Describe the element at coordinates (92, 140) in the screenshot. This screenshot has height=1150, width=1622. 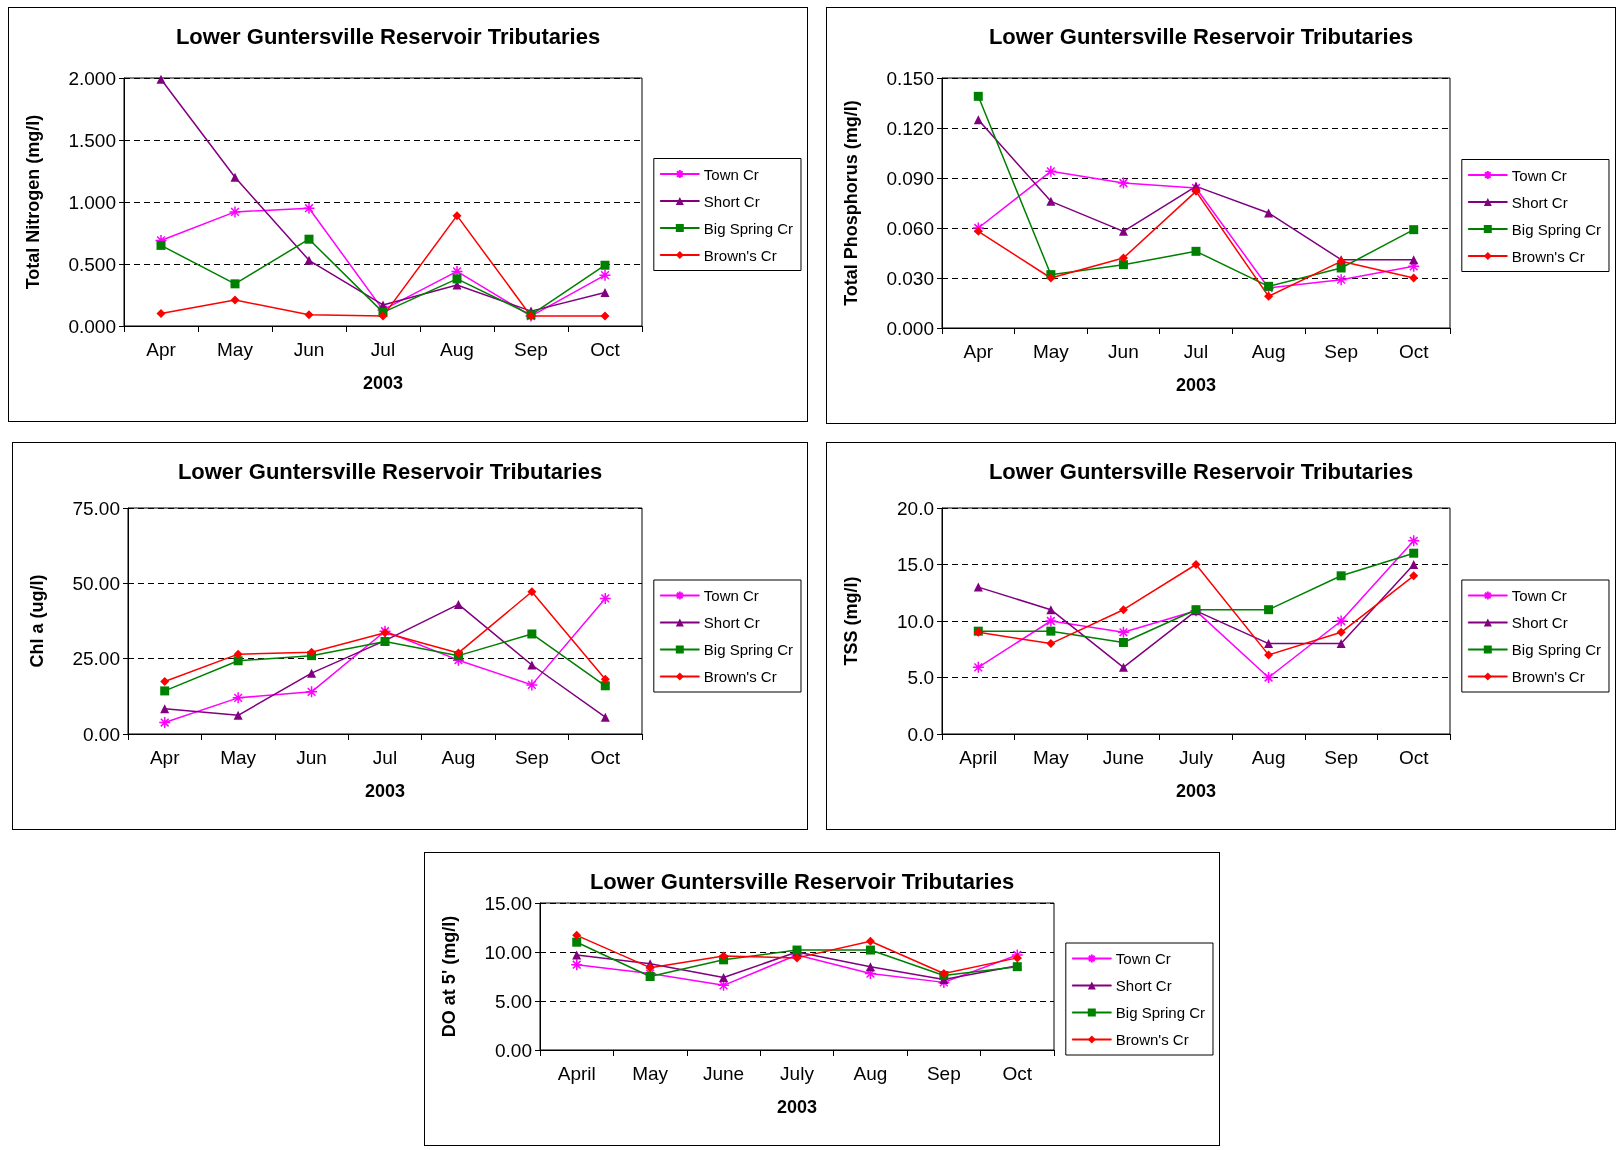
I see `y-tick-label: 1.500` at that location.